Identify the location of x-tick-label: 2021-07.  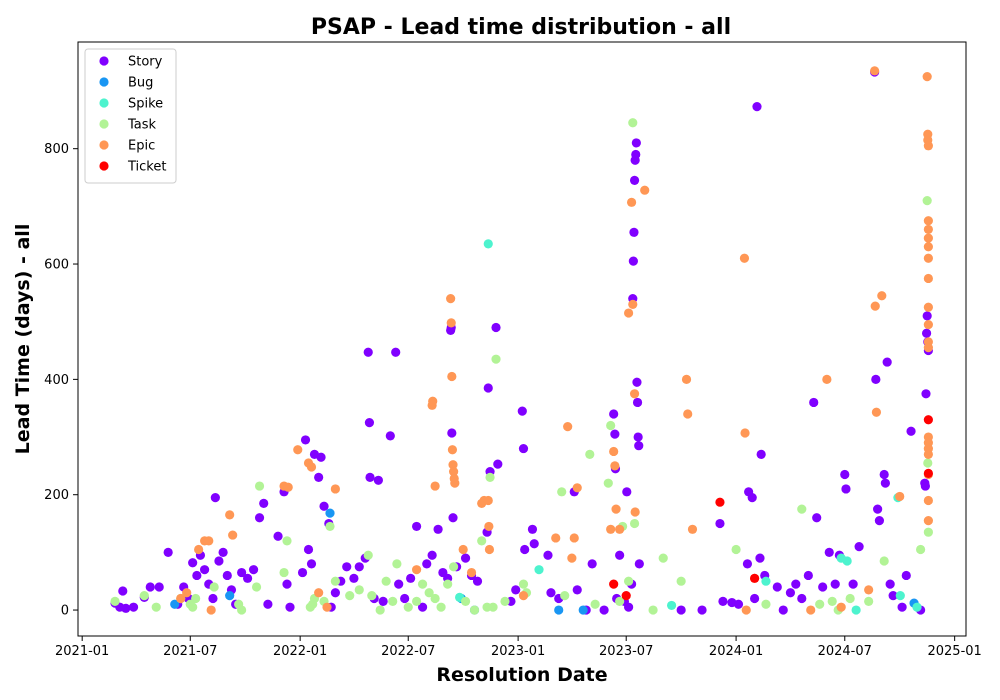
(190, 651).